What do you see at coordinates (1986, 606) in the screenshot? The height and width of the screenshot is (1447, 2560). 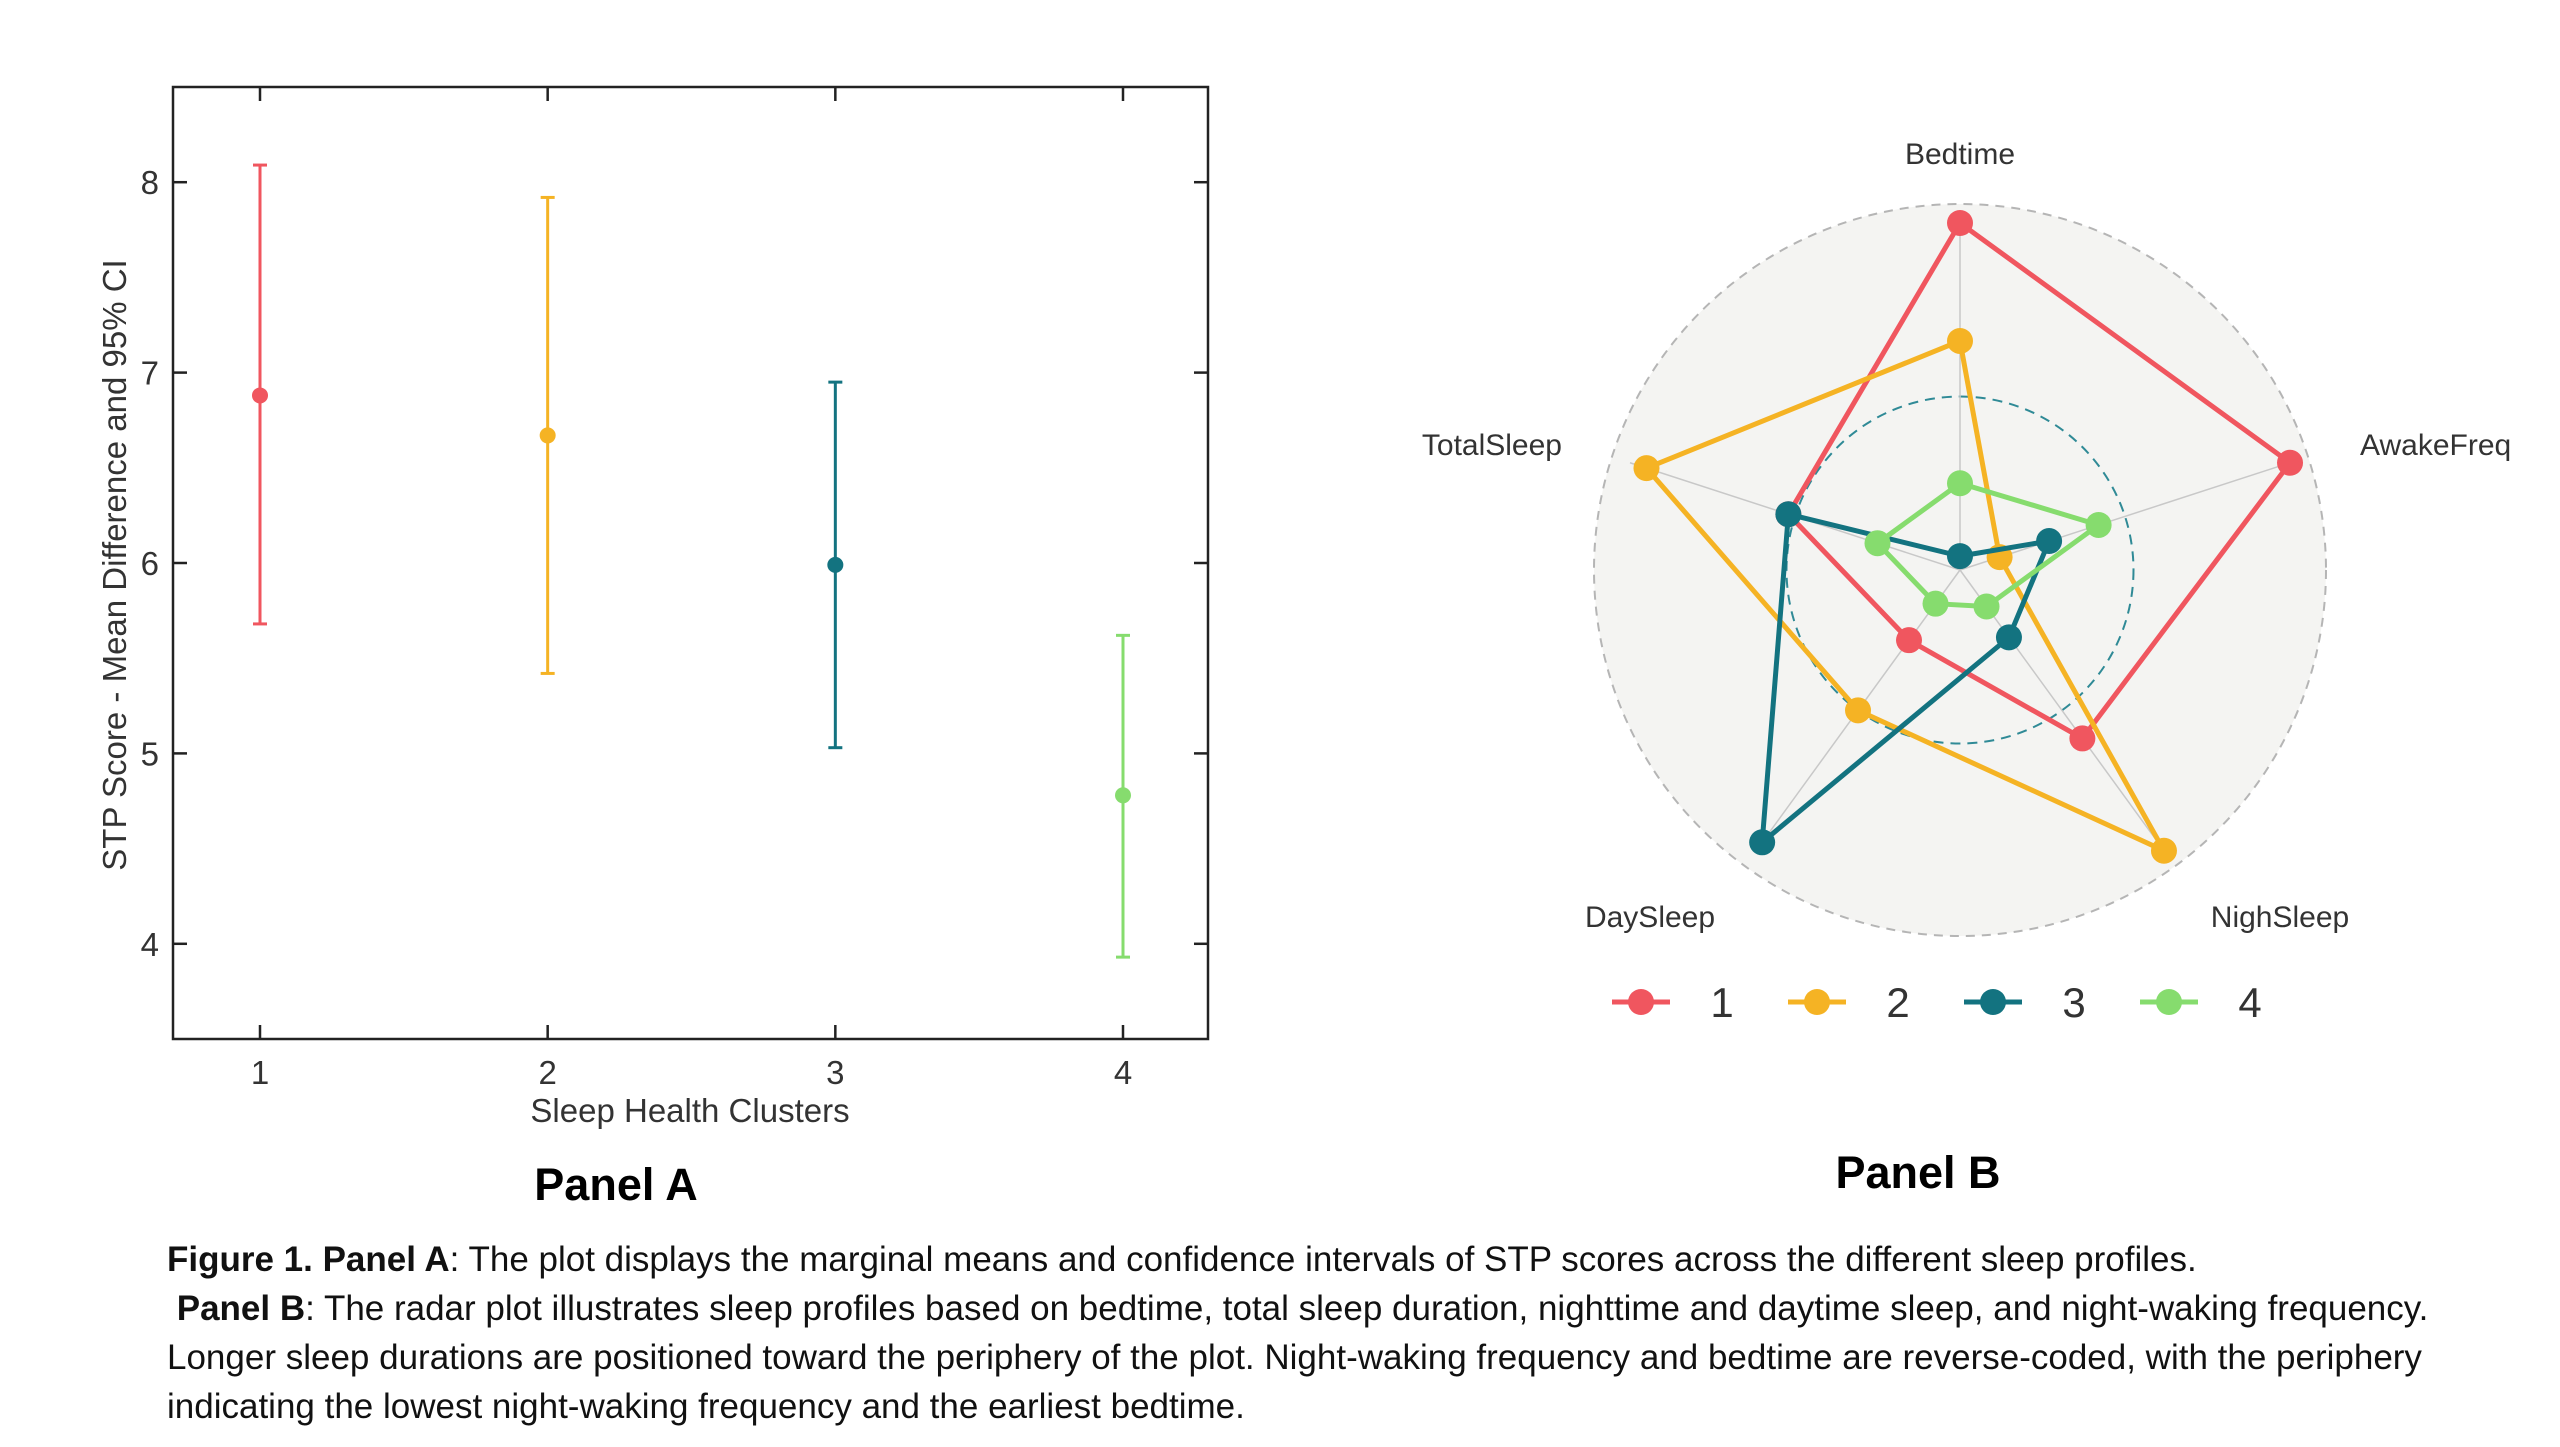 I see `radar-point-4-nighsleep` at bounding box center [1986, 606].